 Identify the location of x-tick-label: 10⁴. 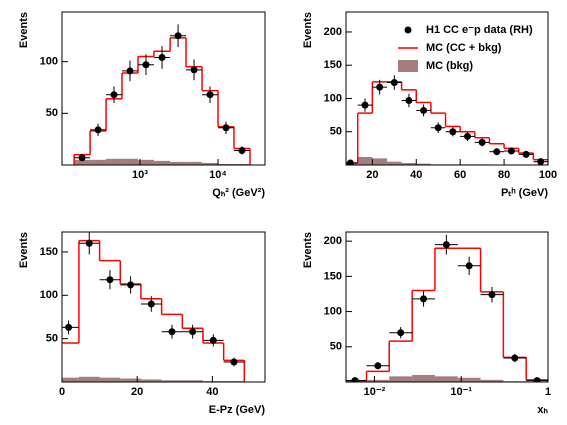
(218, 175).